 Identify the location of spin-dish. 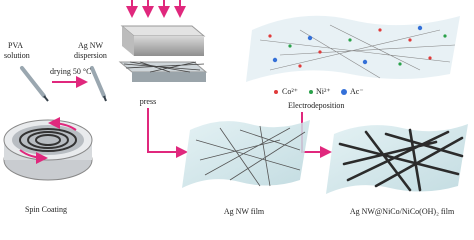
(48, 149).